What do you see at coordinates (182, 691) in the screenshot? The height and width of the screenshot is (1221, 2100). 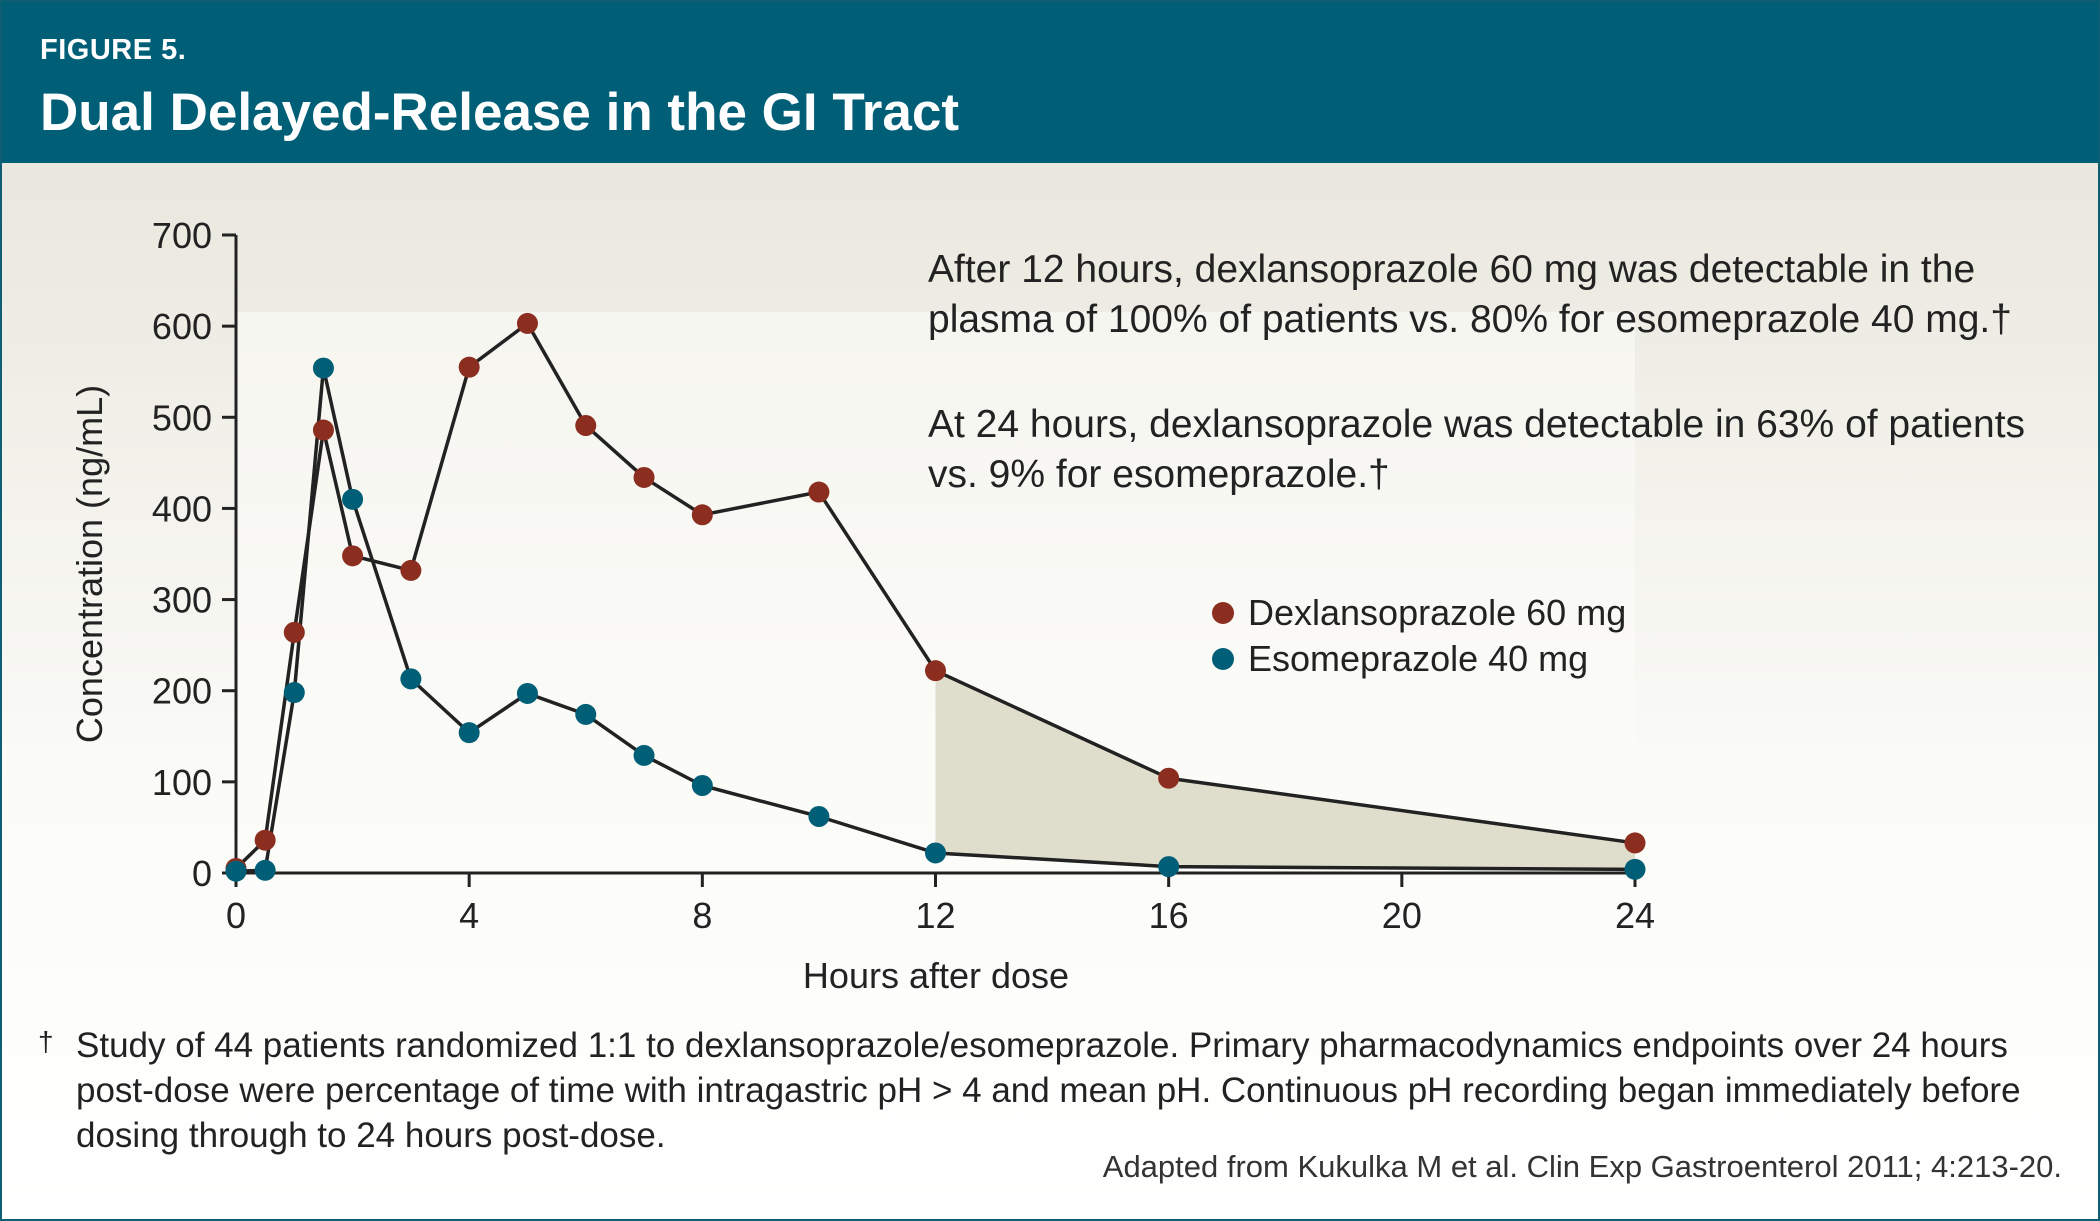 I see `y-tick-label: 200` at bounding box center [182, 691].